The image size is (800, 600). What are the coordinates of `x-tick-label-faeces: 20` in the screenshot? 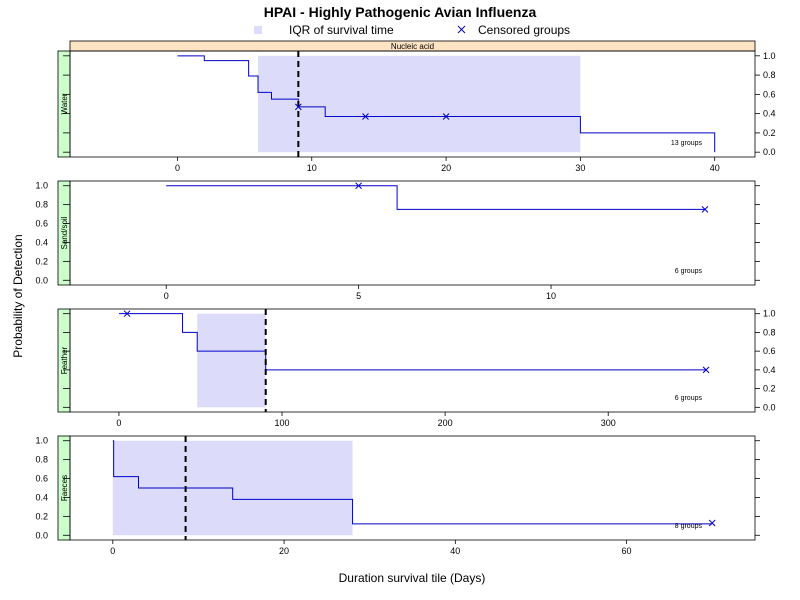 It's located at (284, 551).